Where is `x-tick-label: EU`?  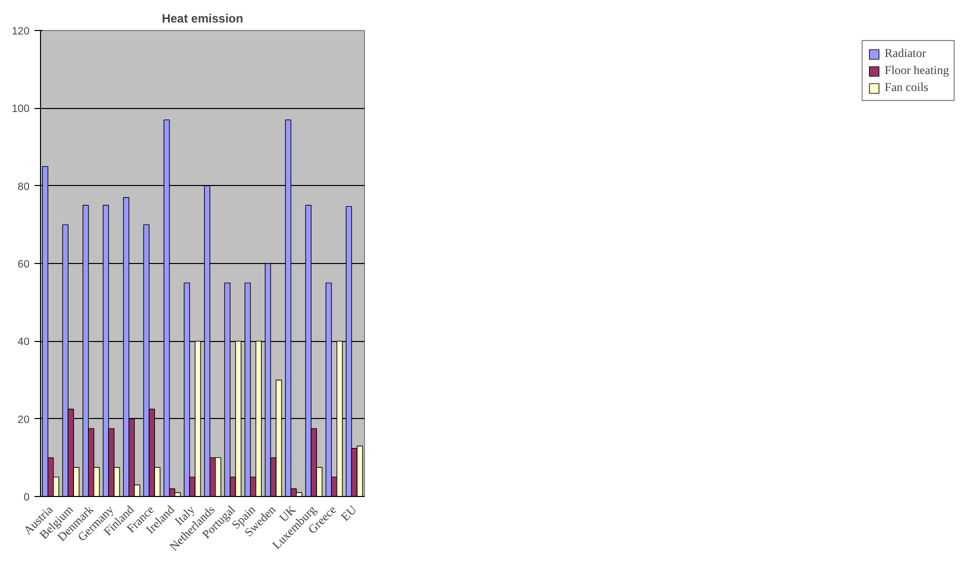 x-tick-label: EU is located at coordinates (349, 513).